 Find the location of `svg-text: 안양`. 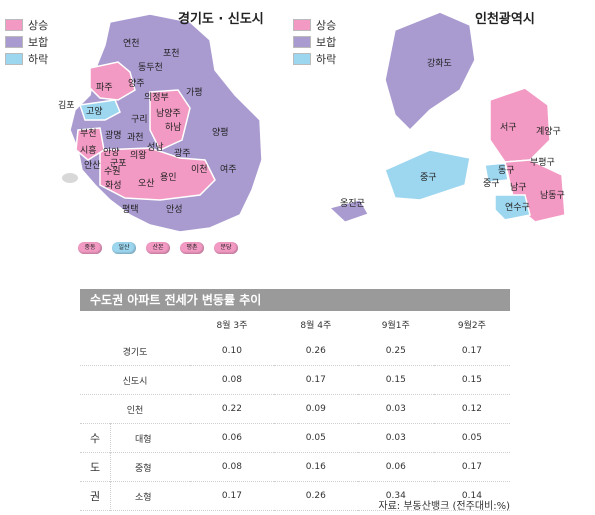

svg-text: 안양 is located at coordinates (111, 152).